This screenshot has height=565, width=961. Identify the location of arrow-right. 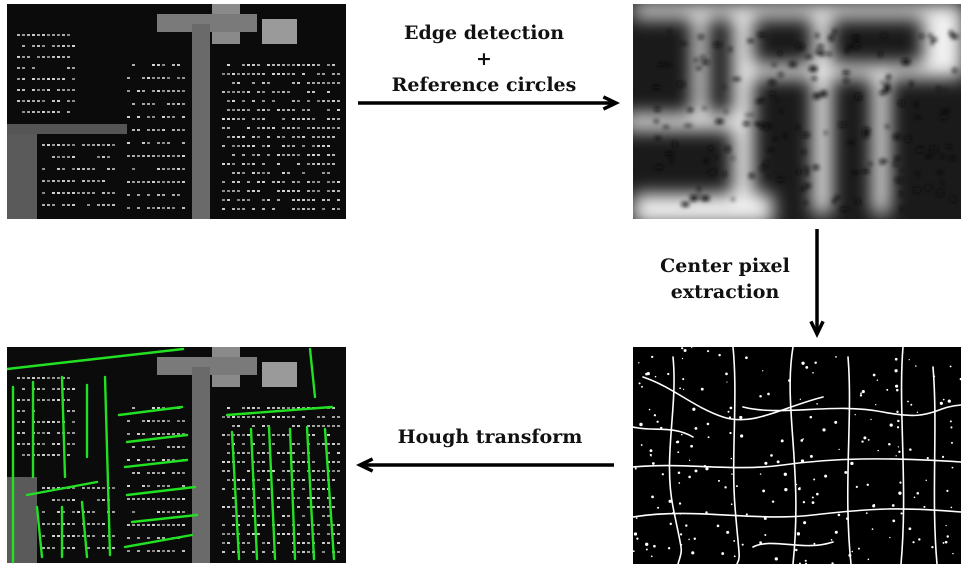
(489, 103).